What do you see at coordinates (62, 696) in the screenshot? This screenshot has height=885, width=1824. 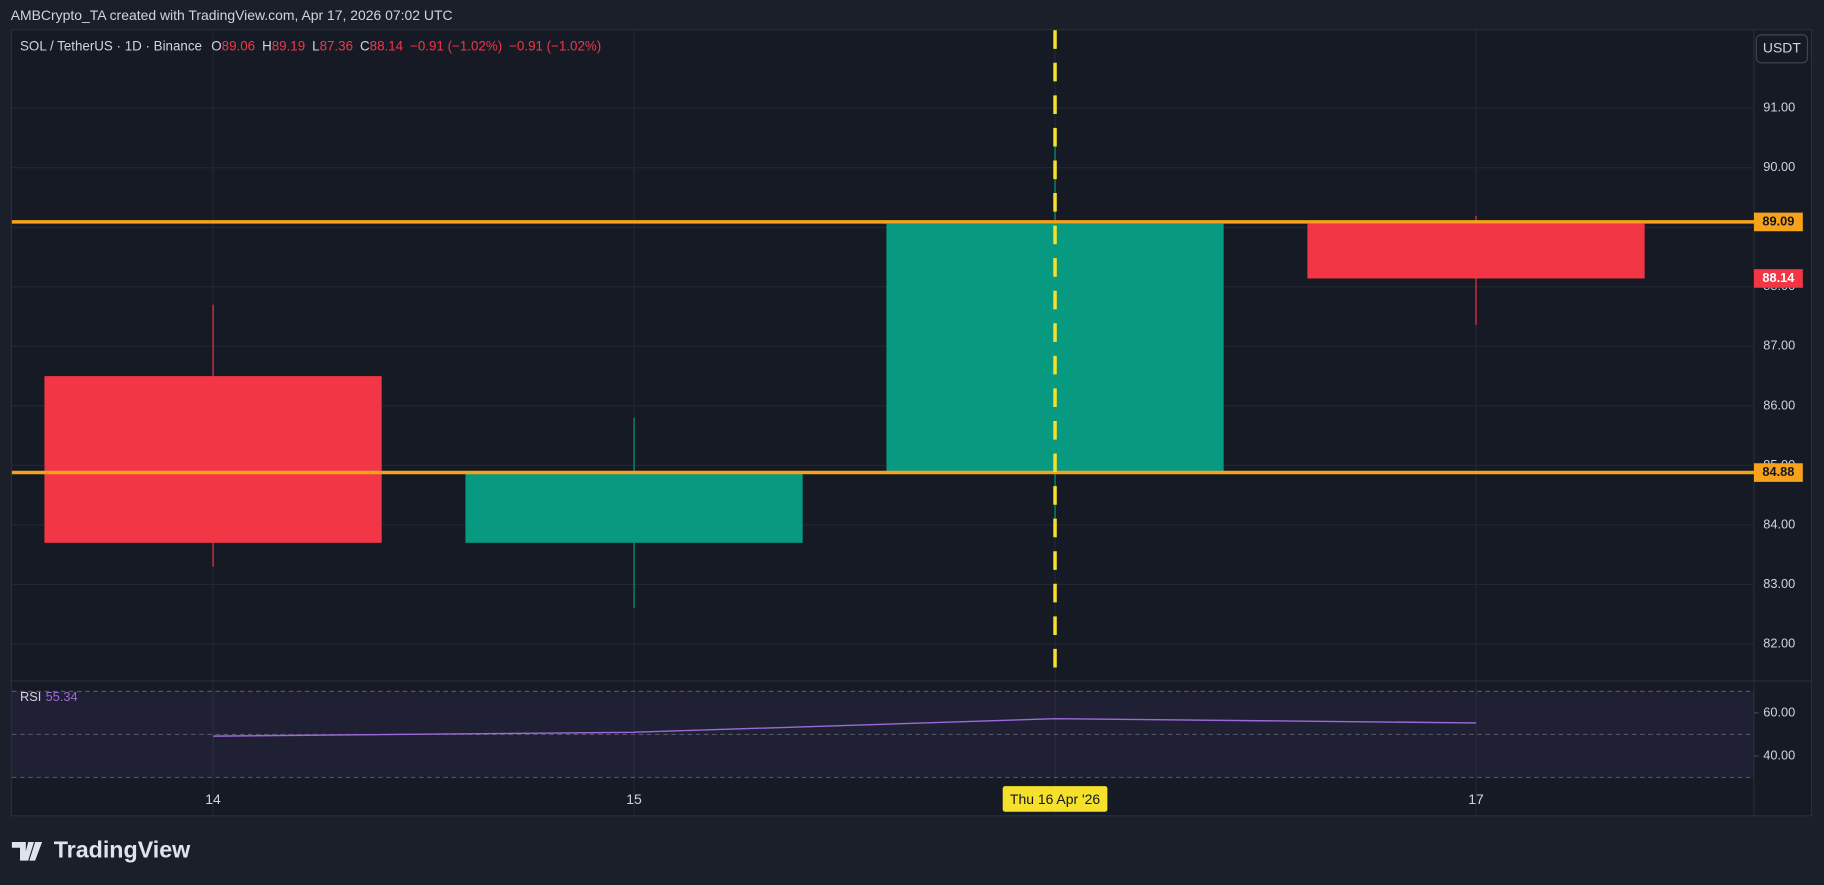 I see `rsi-value: 55.34` at bounding box center [62, 696].